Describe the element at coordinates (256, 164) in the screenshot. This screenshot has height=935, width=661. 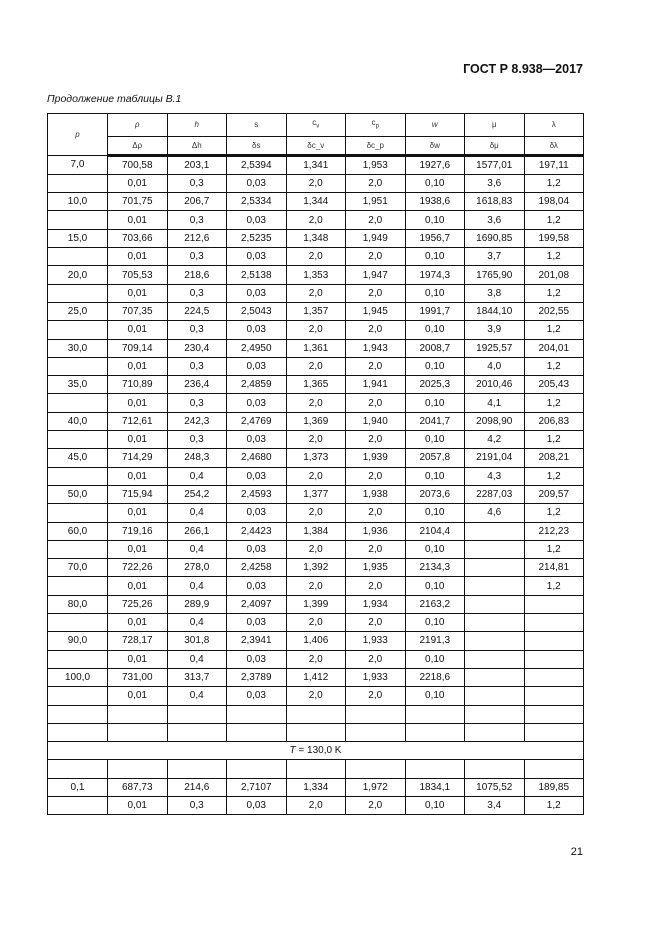
I see `value-cell: 2,5394` at that location.